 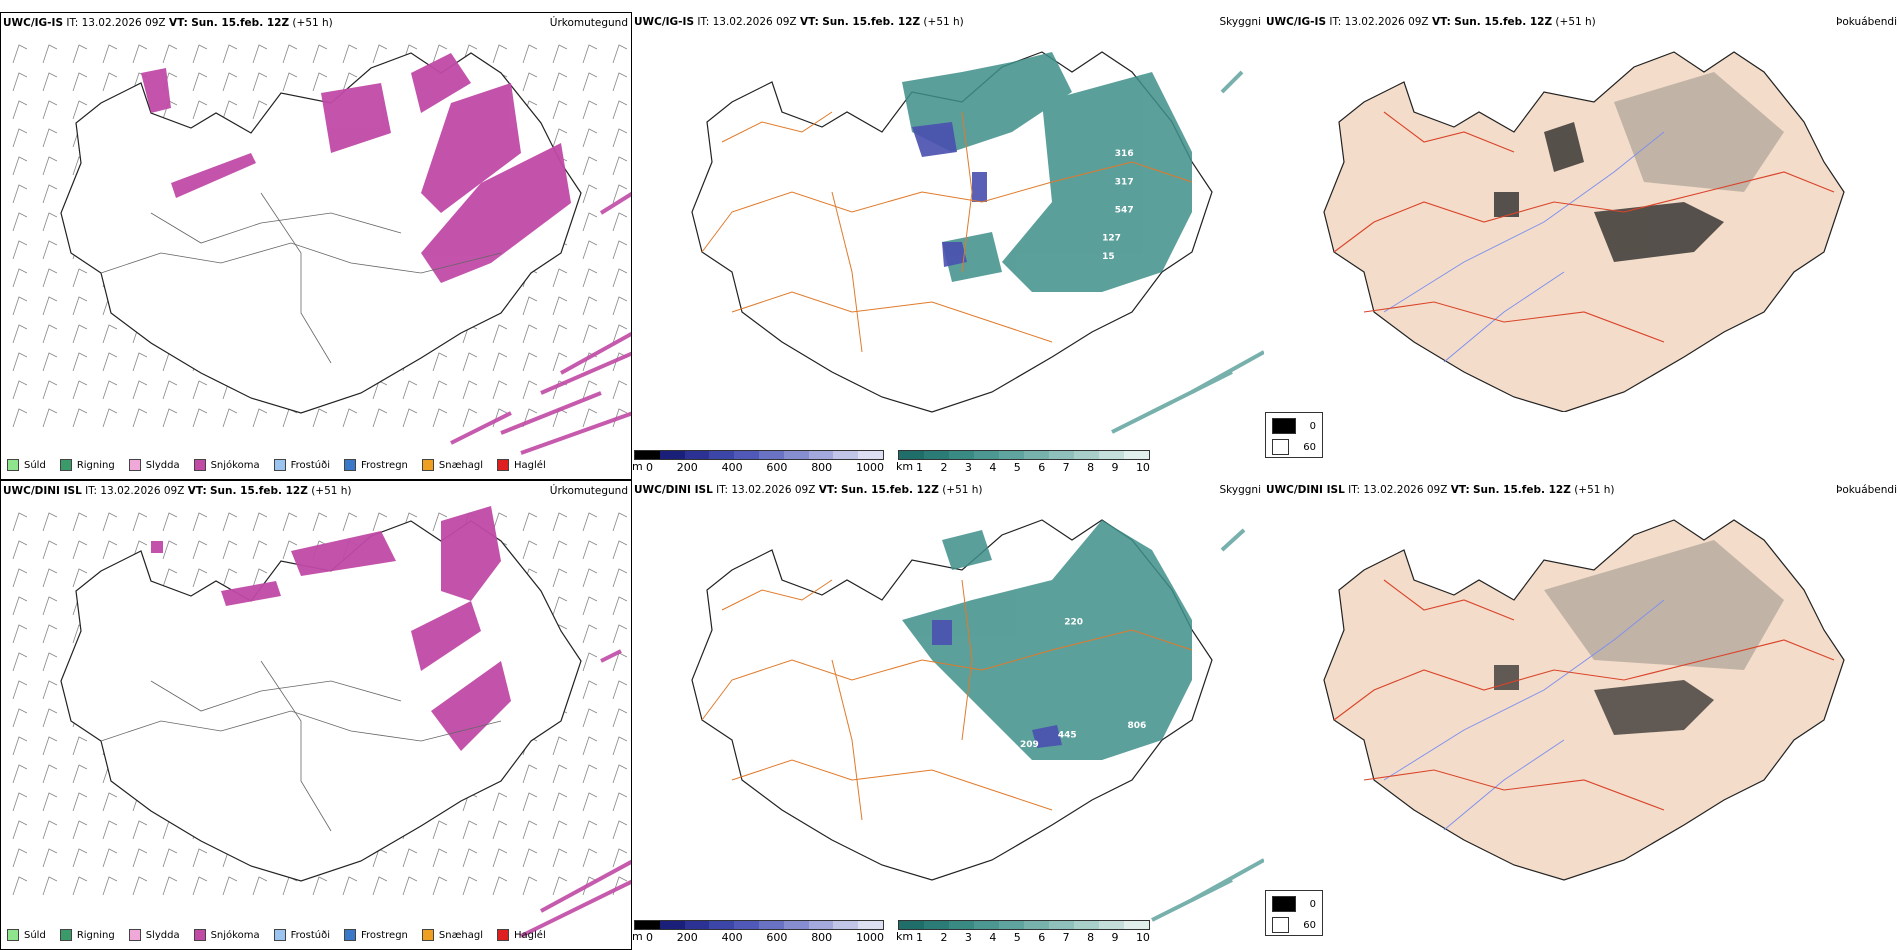 What do you see at coordinates (301, 935) in the screenshot?
I see `legend-item: Frostúði` at bounding box center [301, 935].